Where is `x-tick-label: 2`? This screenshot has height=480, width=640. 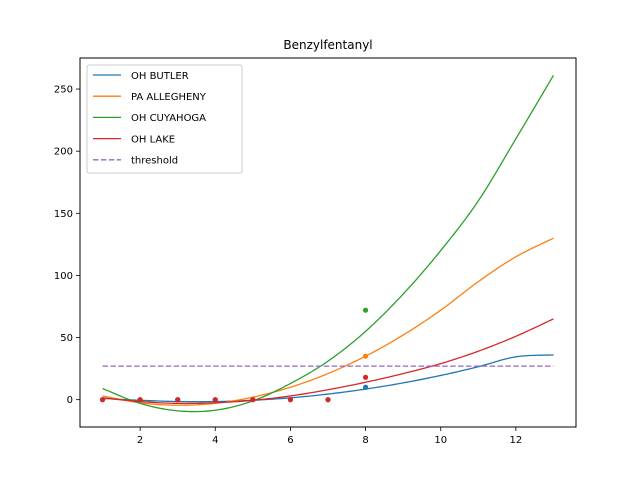 x-tick-label: 2 is located at coordinates (140, 440).